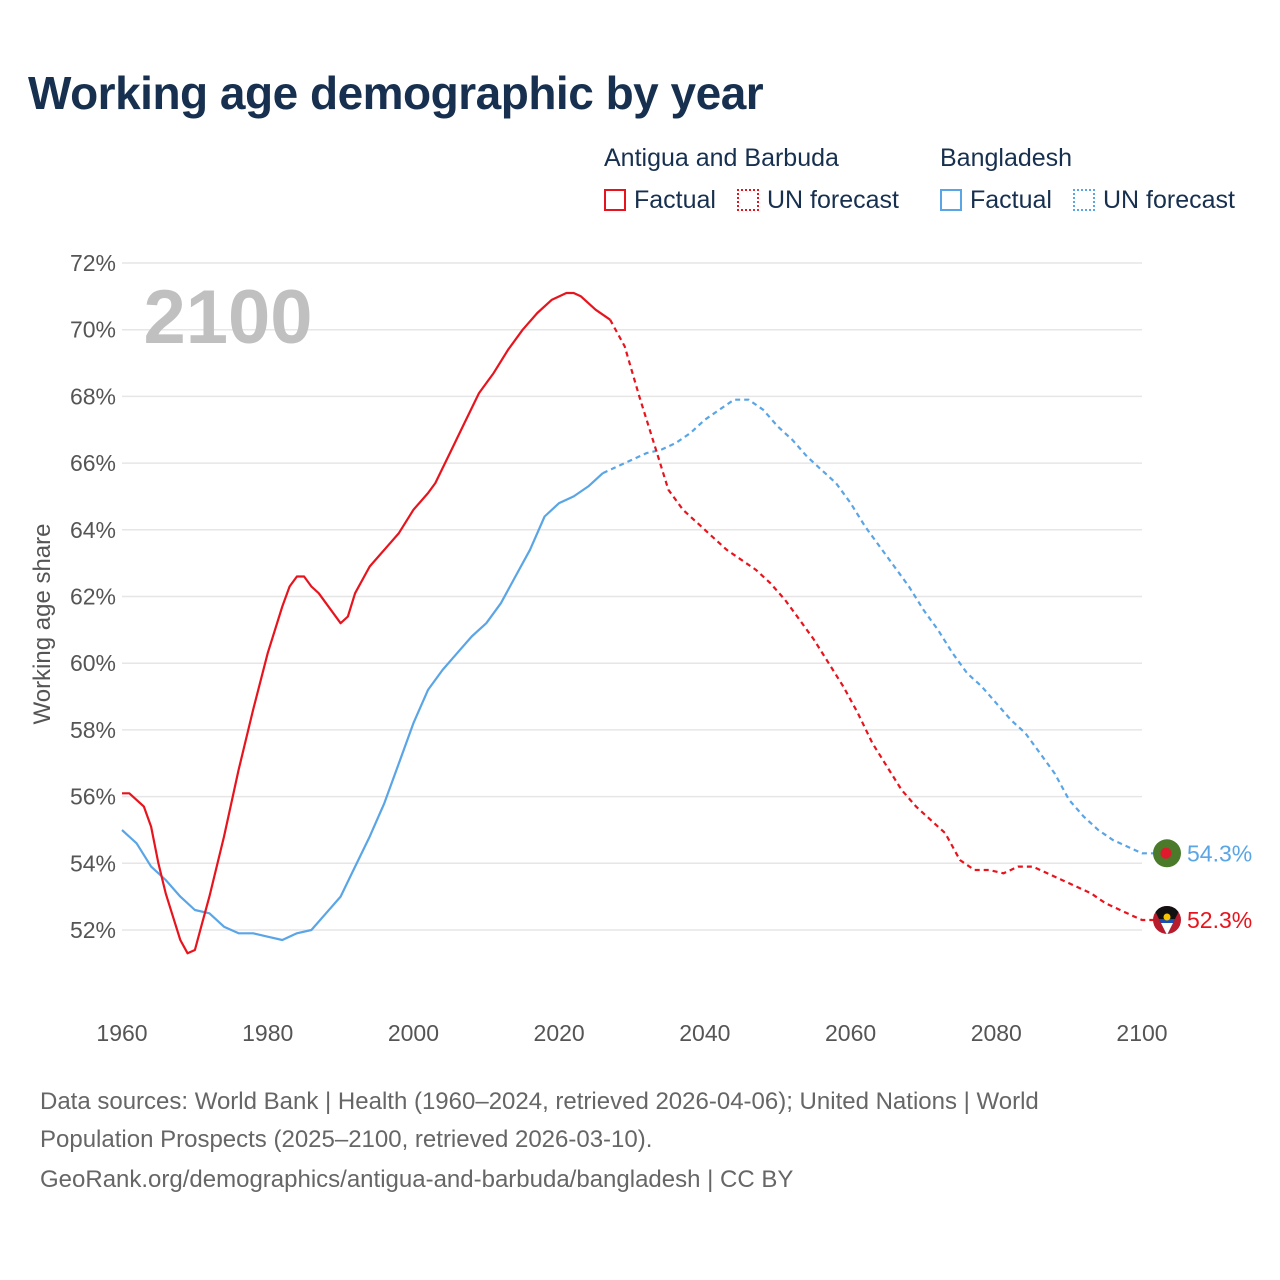  What do you see at coordinates (121, 1033) in the screenshot?
I see `x-tick-label: 1960` at bounding box center [121, 1033].